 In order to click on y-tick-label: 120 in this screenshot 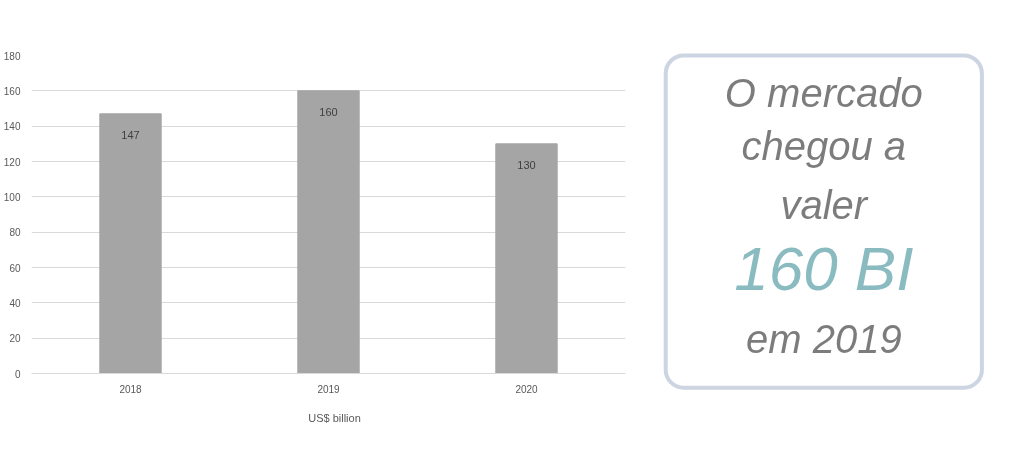, I will do `click(12, 162)`.